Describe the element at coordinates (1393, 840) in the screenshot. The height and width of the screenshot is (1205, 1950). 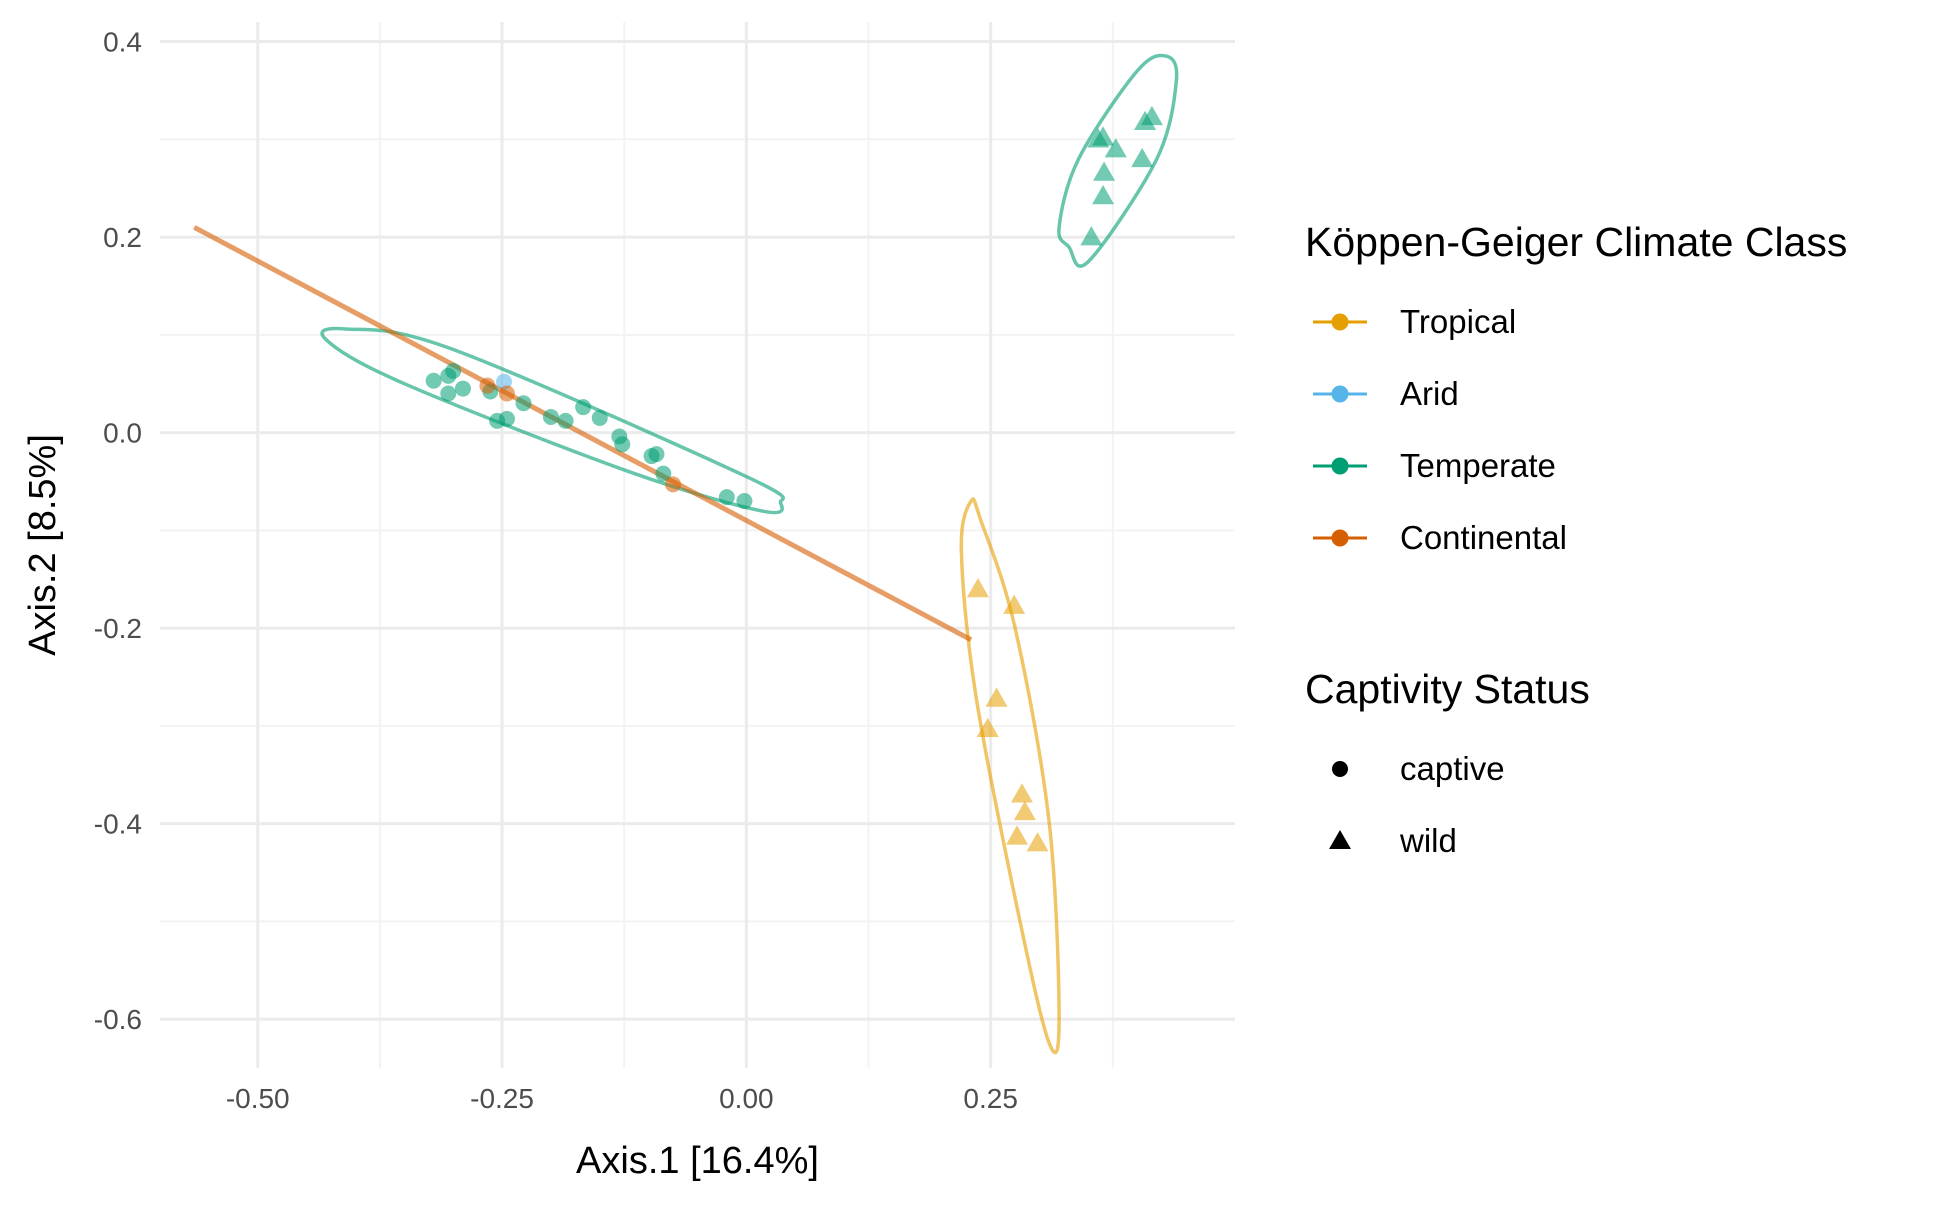
I see `legend-item-wild: wild` at that location.